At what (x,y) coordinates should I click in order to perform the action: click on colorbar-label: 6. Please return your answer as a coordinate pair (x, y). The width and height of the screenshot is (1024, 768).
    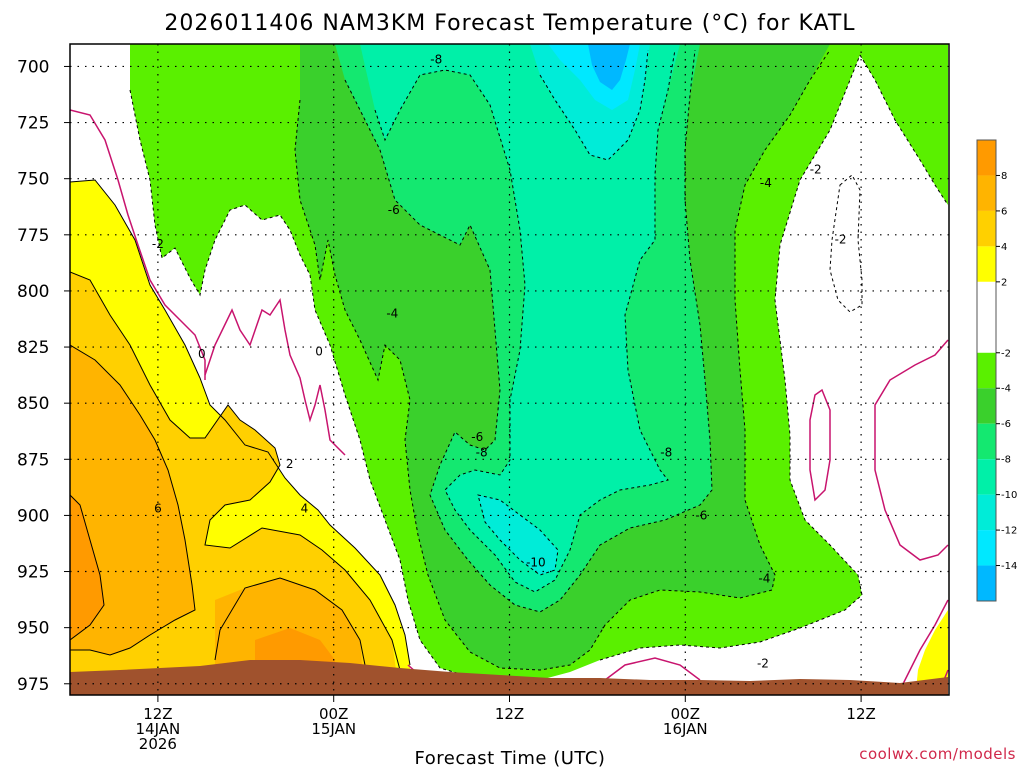
    Looking at the image, I should click on (1004, 211).